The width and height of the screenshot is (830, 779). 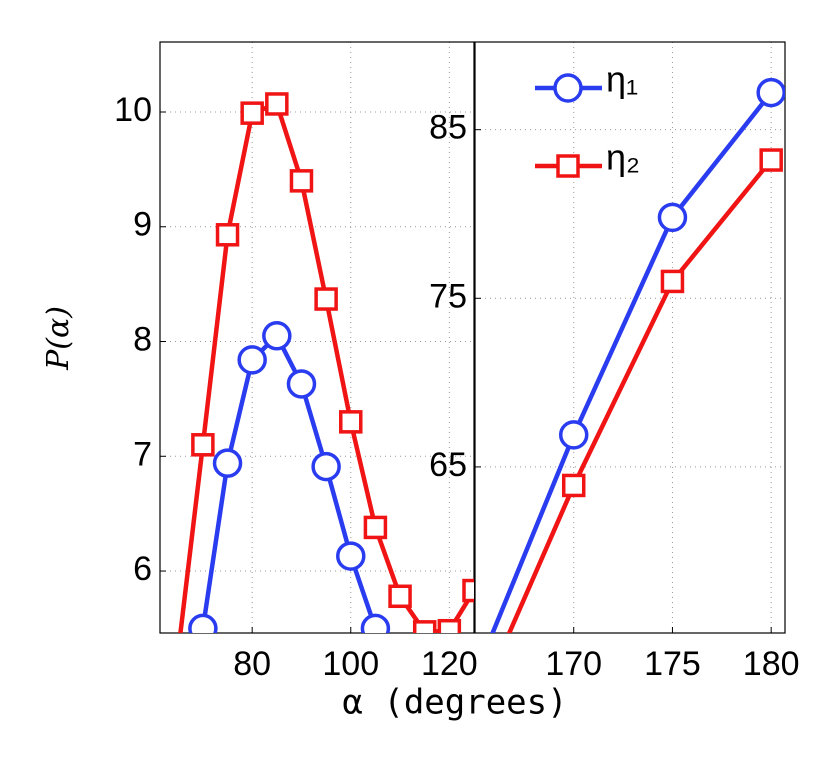 I want to click on y-axis-label: P(α), so click(x=58, y=338).